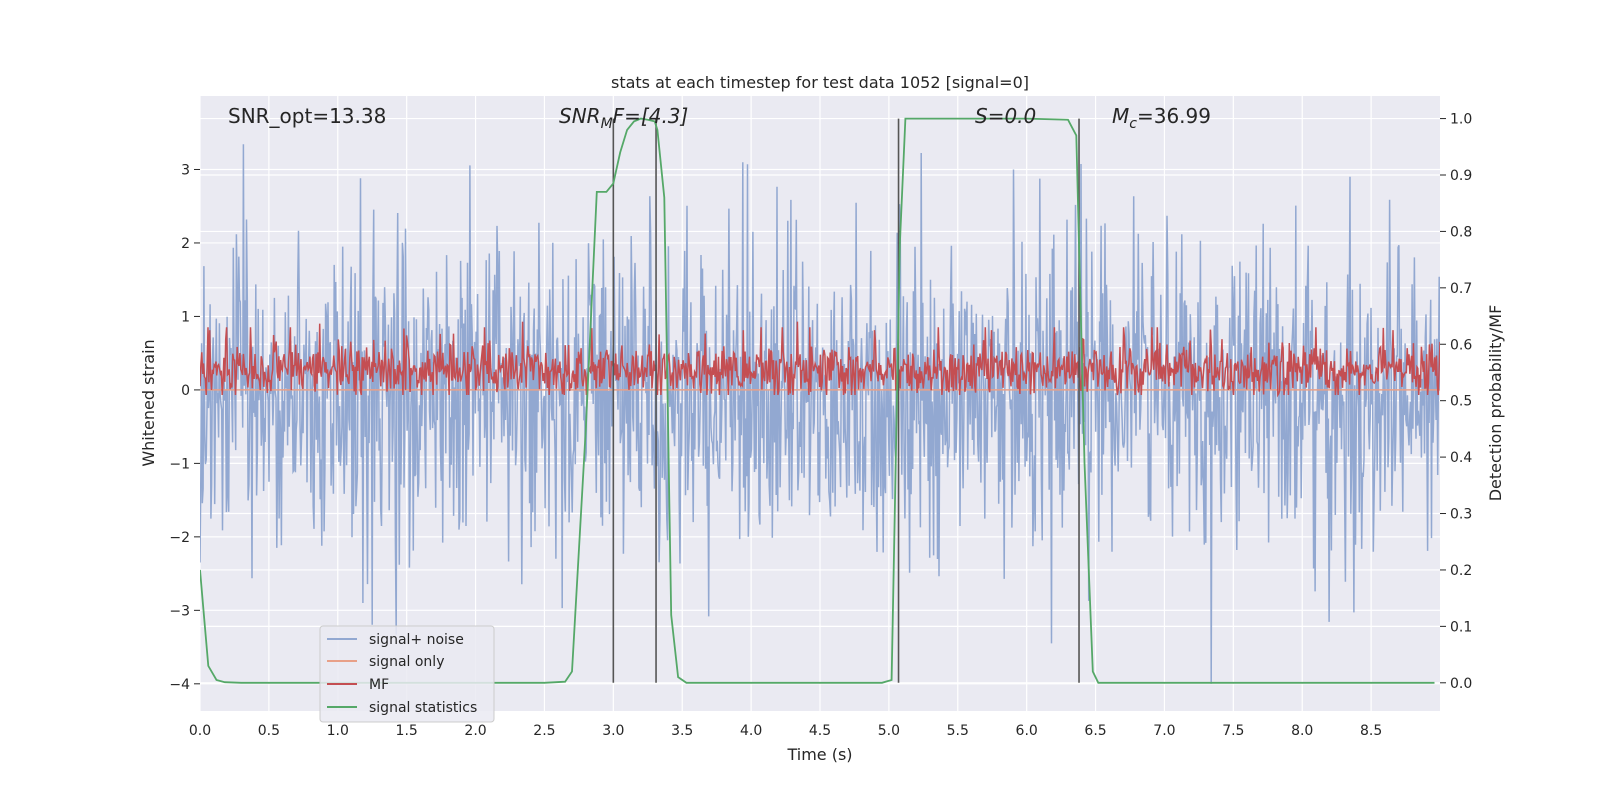 The image size is (1600, 800). I want to click on legend-label-signal-statistics: signal statistics, so click(423, 708).